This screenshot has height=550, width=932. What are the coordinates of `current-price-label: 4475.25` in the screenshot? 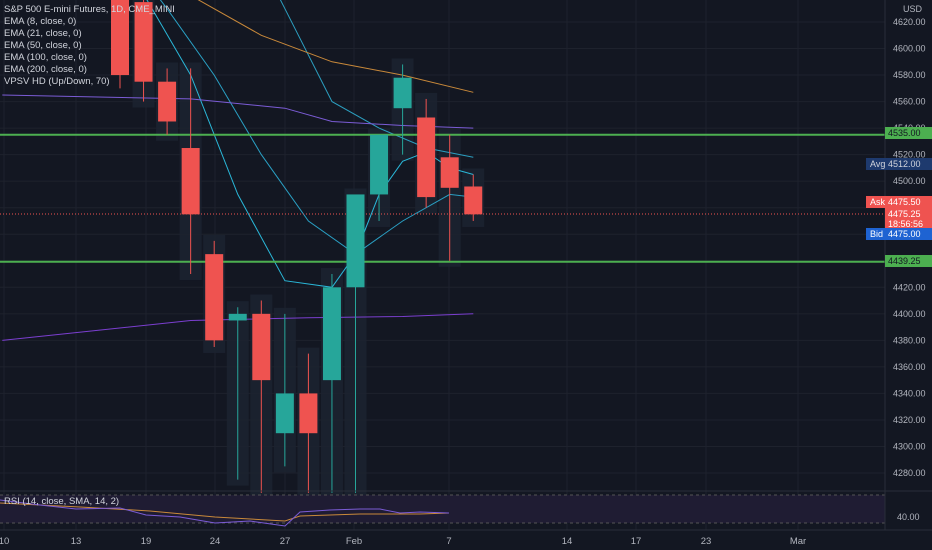 It's located at (908, 214).